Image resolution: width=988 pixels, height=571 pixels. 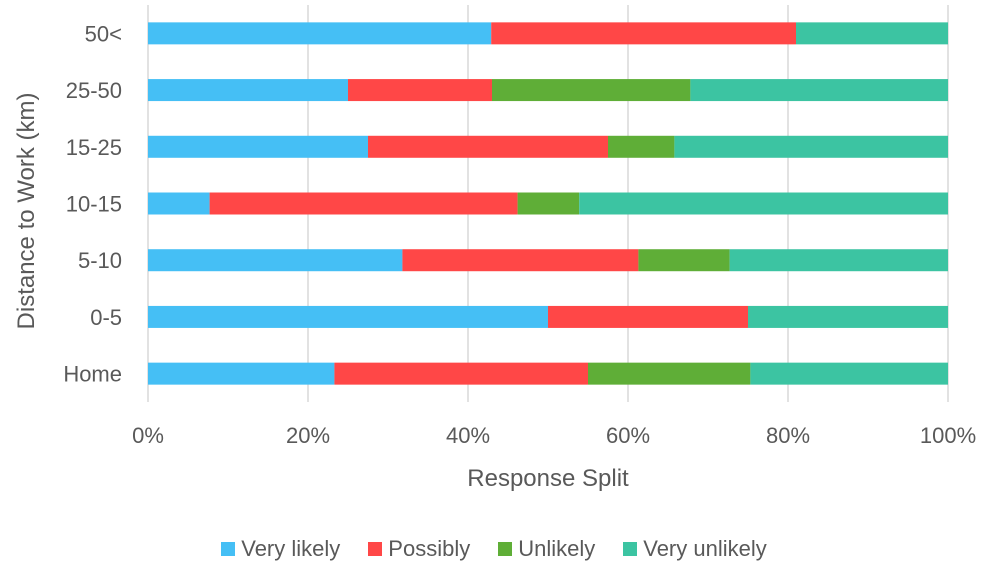 I want to click on y-tick-label: 5-10, so click(x=100, y=260).